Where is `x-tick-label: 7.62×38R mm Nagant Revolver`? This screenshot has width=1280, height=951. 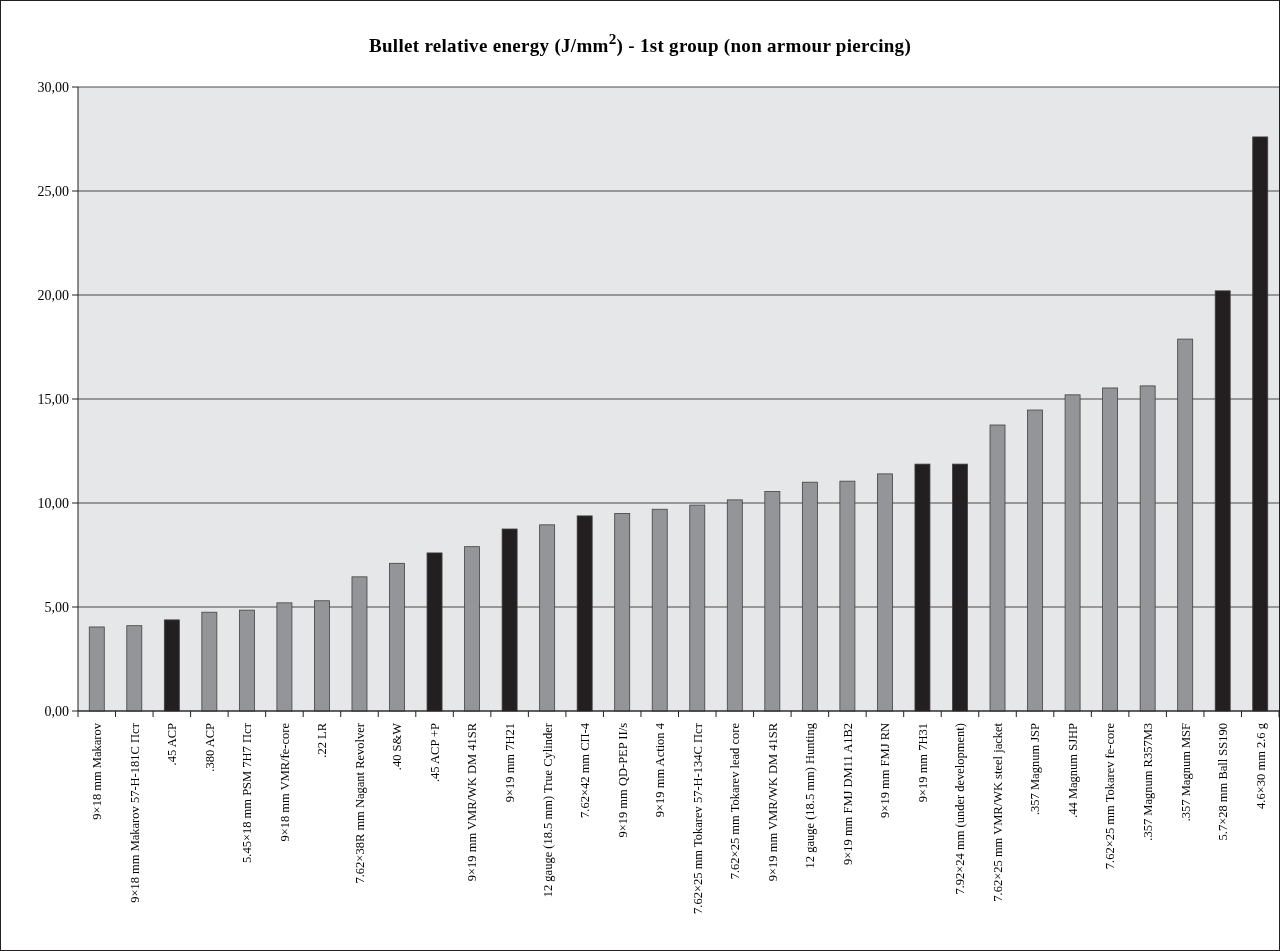 x-tick-label: 7.62×38R mm Nagant Revolver is located at coordinates (359, 803).